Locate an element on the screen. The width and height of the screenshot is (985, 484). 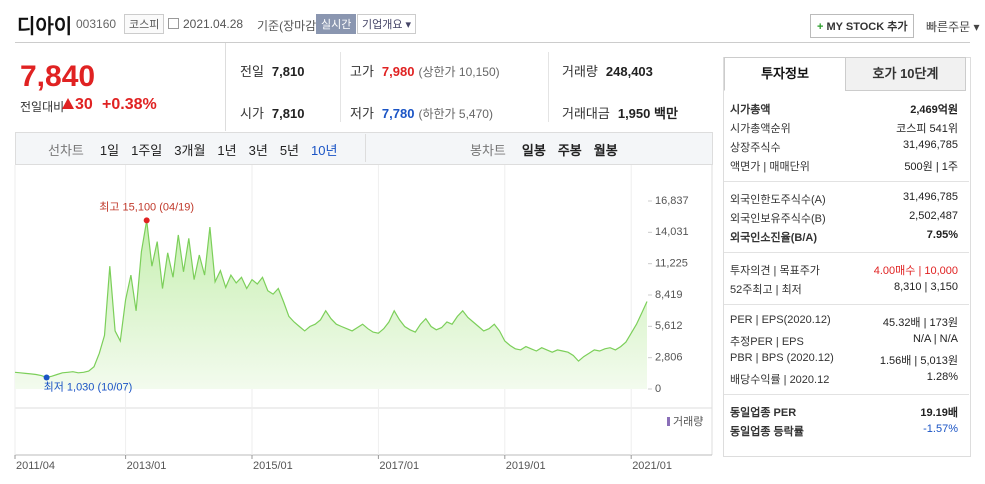
tab: 일봉 is located at coordinates (533, 150).